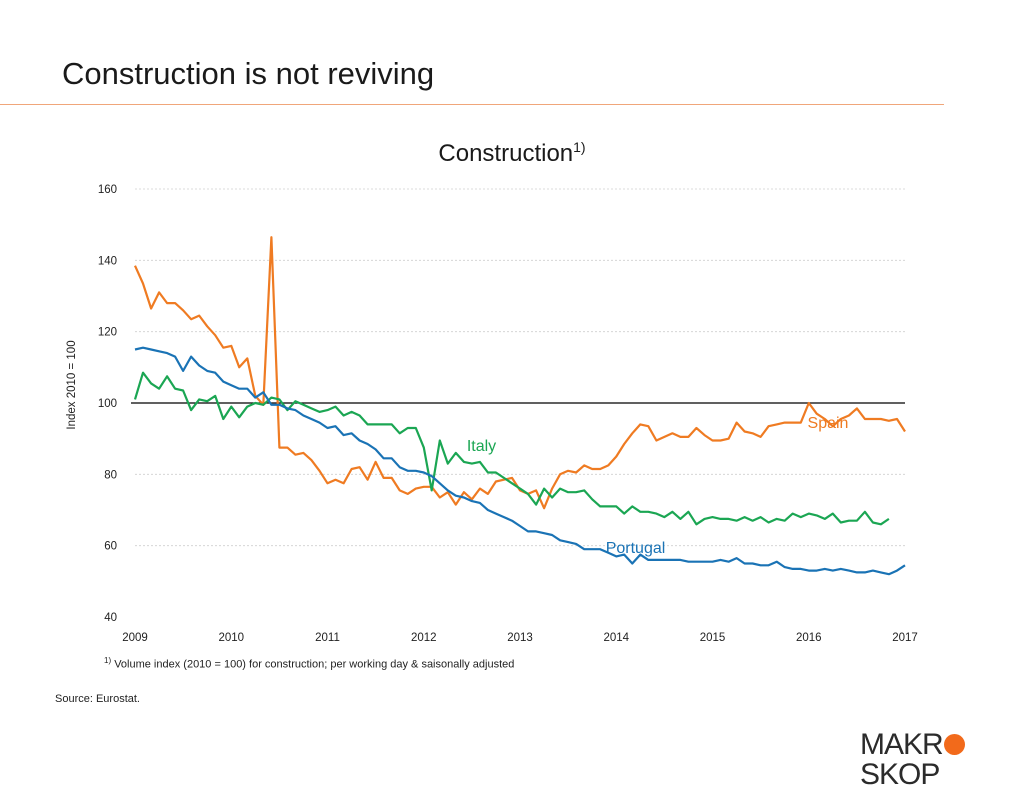  I want to click on slide-title: Construction is not reviving, so click(248, 73).